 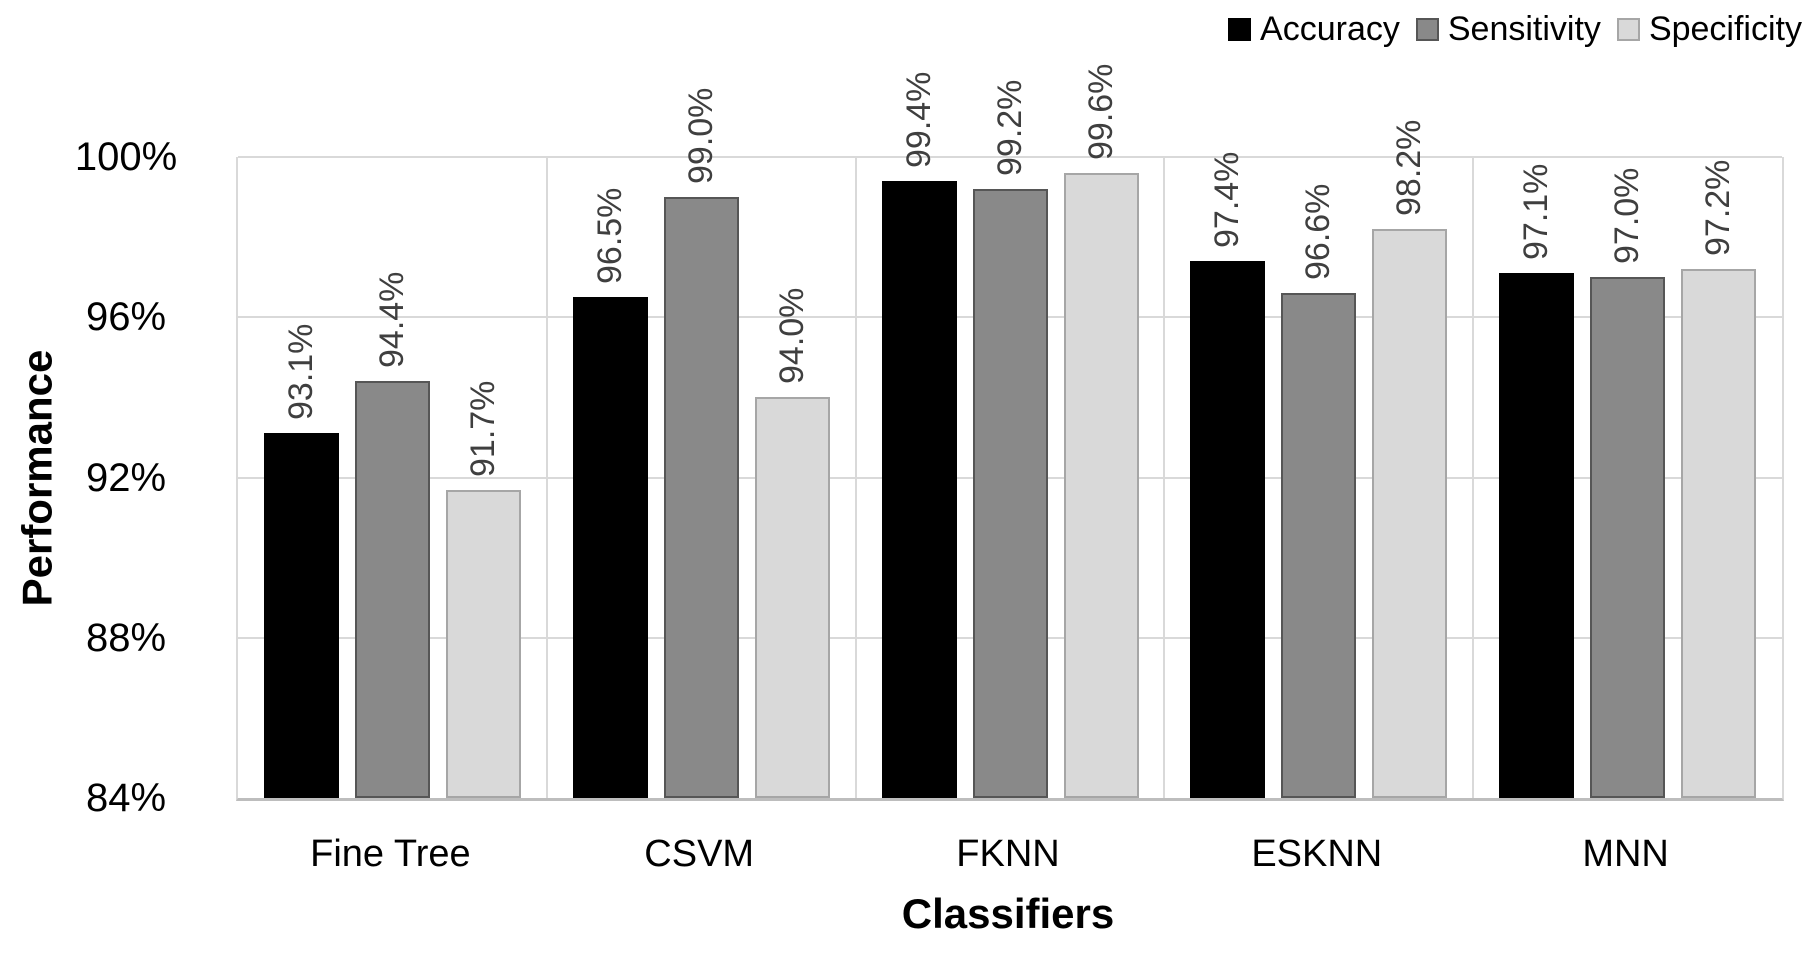 What do you see at coordinates (1410, 513) in the screenshot?
I see `bar-specificity-esknn` at bounding box center [1410, 513].